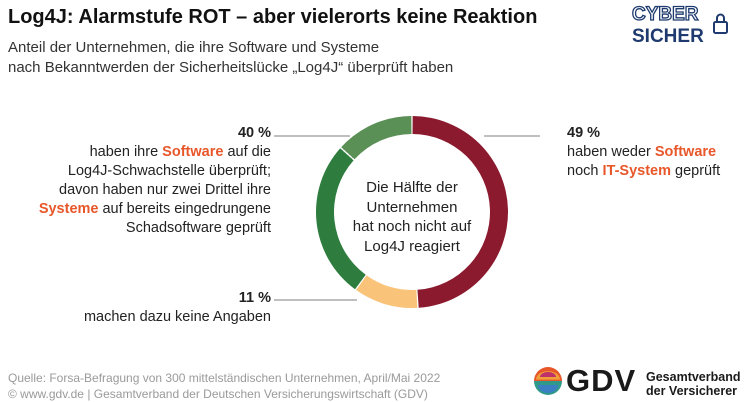  Describe the element at coordinates (693, 377) in the screenshot. I see `gdv-sub-line-1: Gesamtverband` at that location.